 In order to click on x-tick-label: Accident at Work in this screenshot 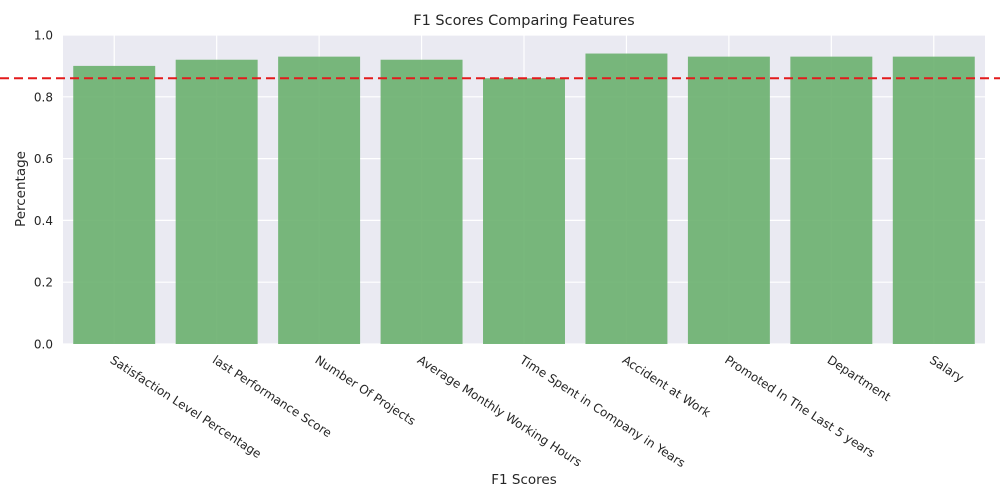, I will do `click(666, 386)`.